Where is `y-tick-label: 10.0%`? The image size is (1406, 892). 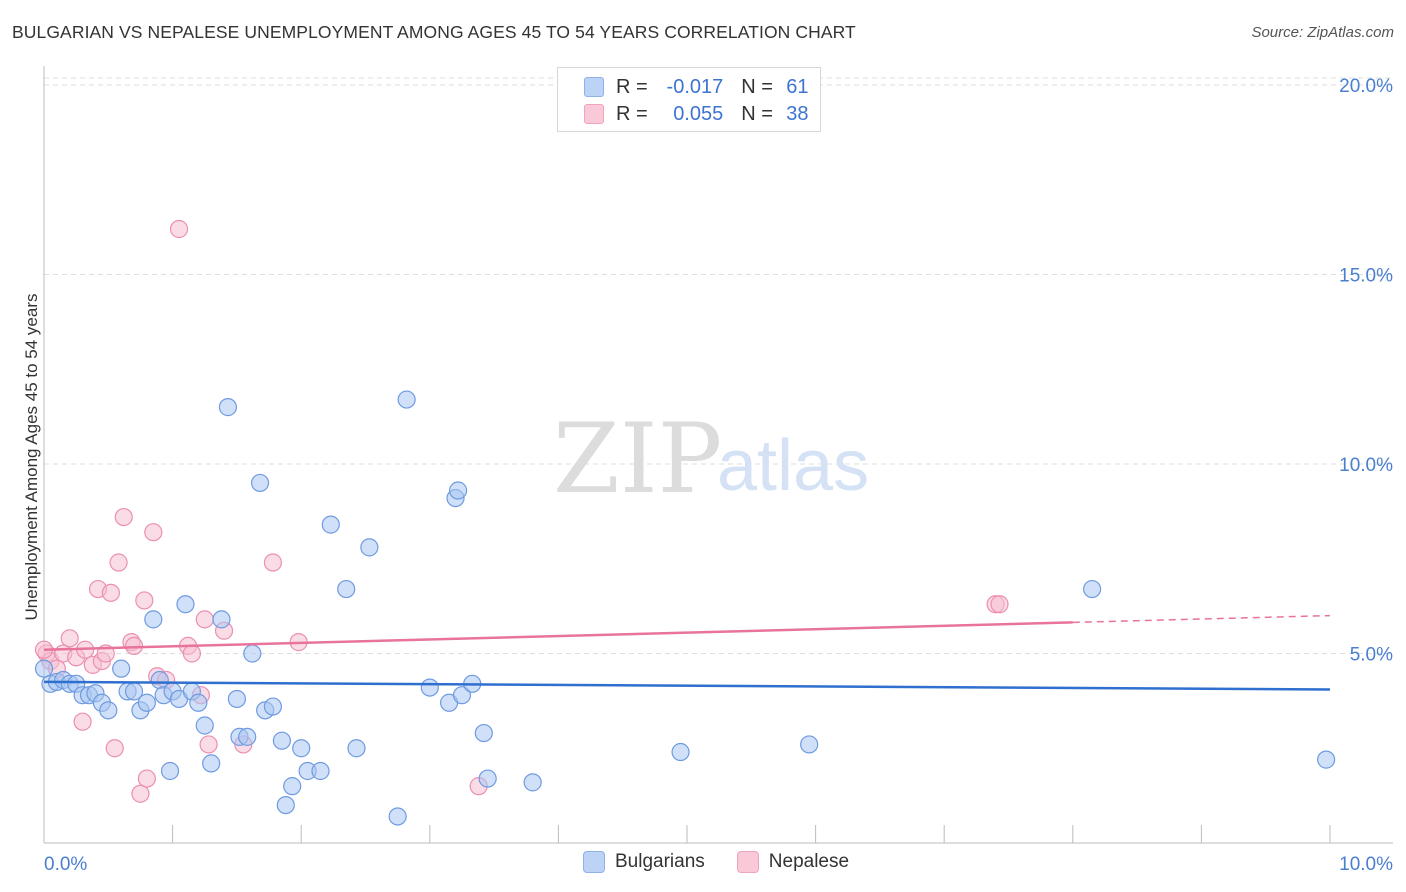
y-tick-label: 10.0% is located at coordinates (1366, 465).